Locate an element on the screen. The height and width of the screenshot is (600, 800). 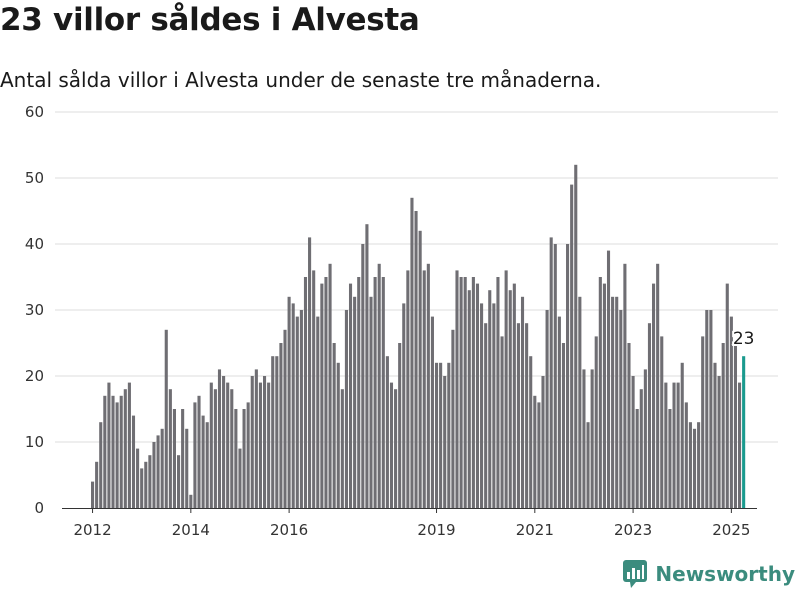
x-tick-label: 2016 is located at coordinates (289, 530).